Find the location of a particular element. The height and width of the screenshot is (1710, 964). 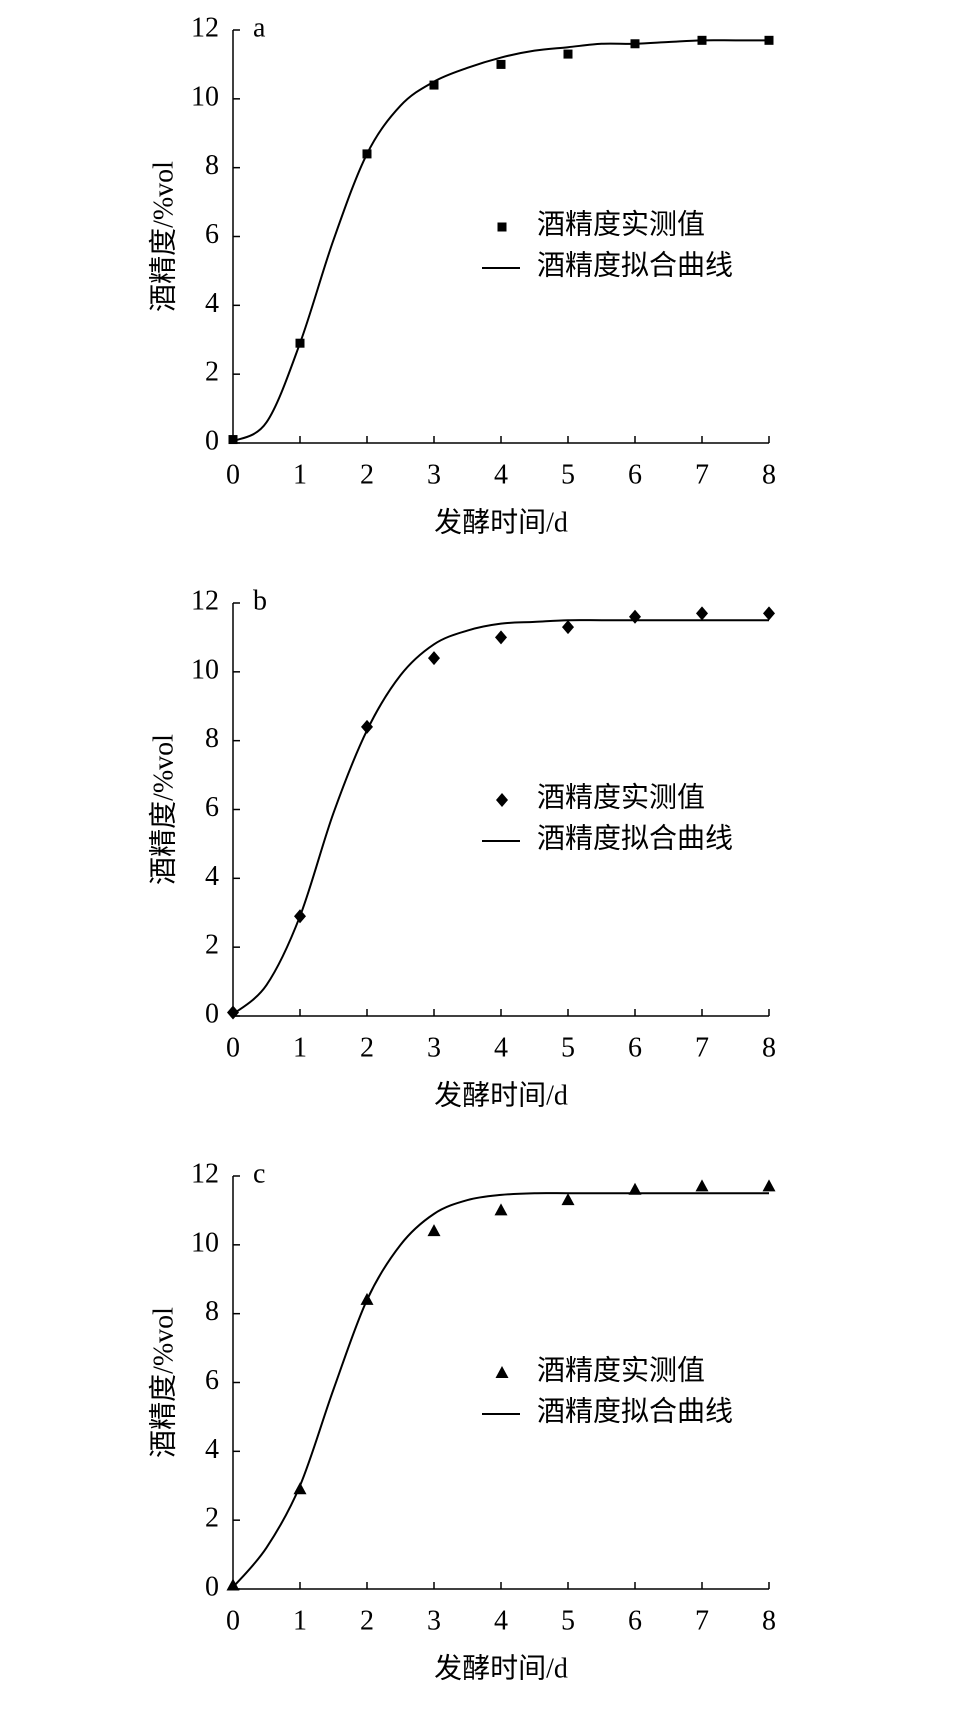

panel-label: b is located at coordinates (260, 600).